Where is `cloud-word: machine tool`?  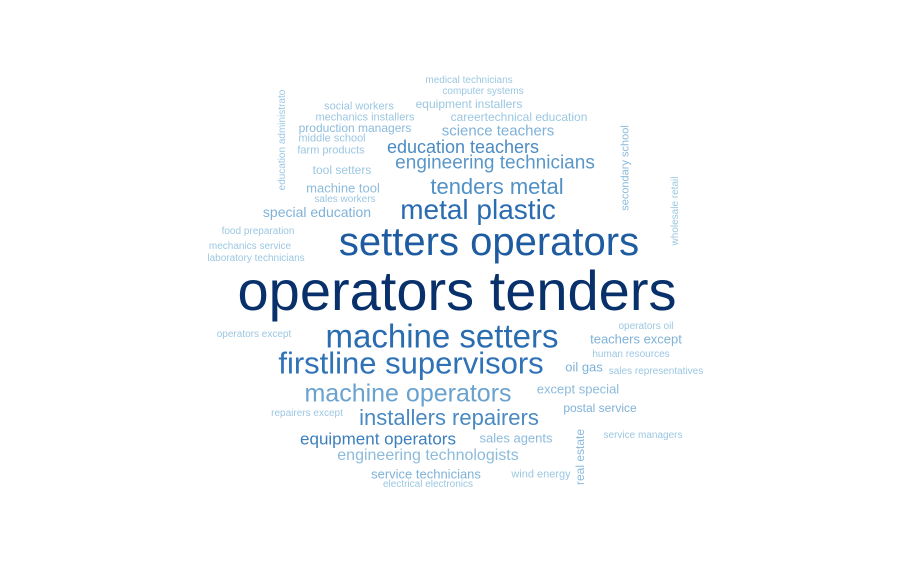
cloud-word: machine tool is located at coordinates (343, 188).